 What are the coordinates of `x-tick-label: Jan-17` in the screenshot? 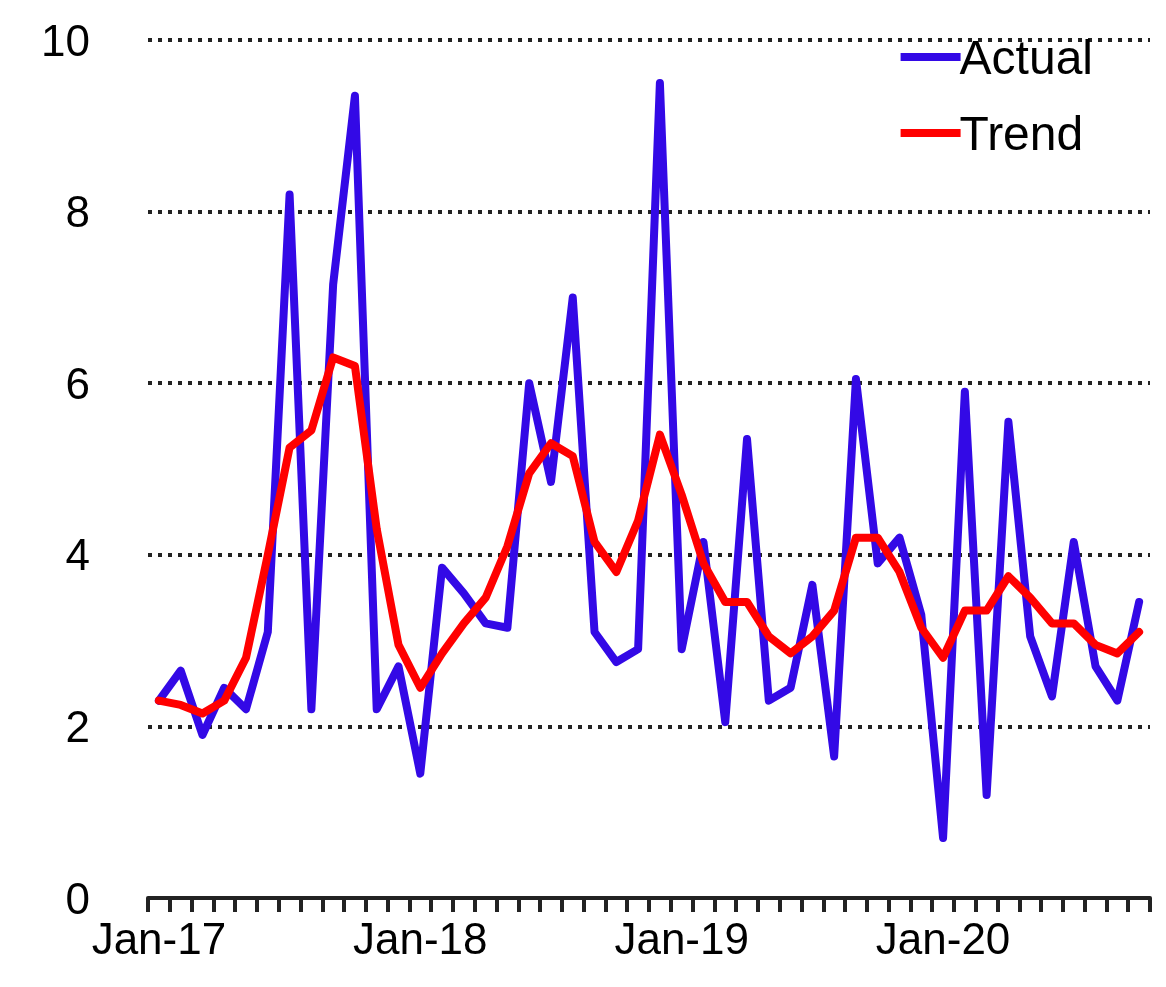 It's located at (159, 938).